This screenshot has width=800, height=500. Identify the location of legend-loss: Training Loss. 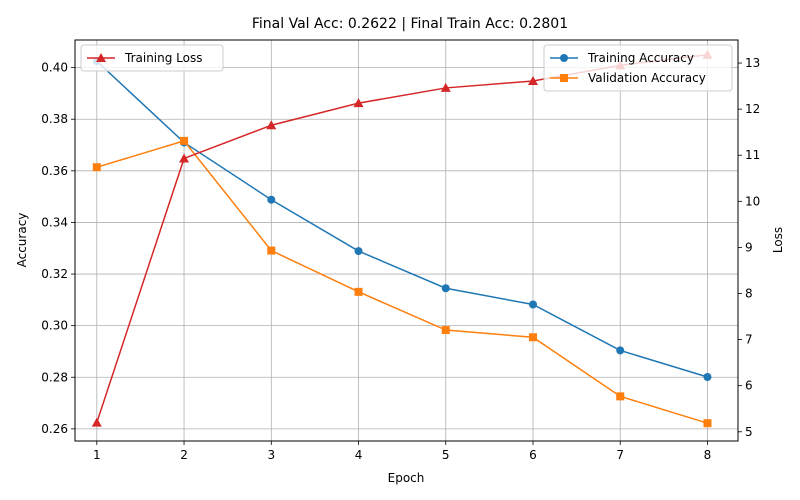
(152, 58).